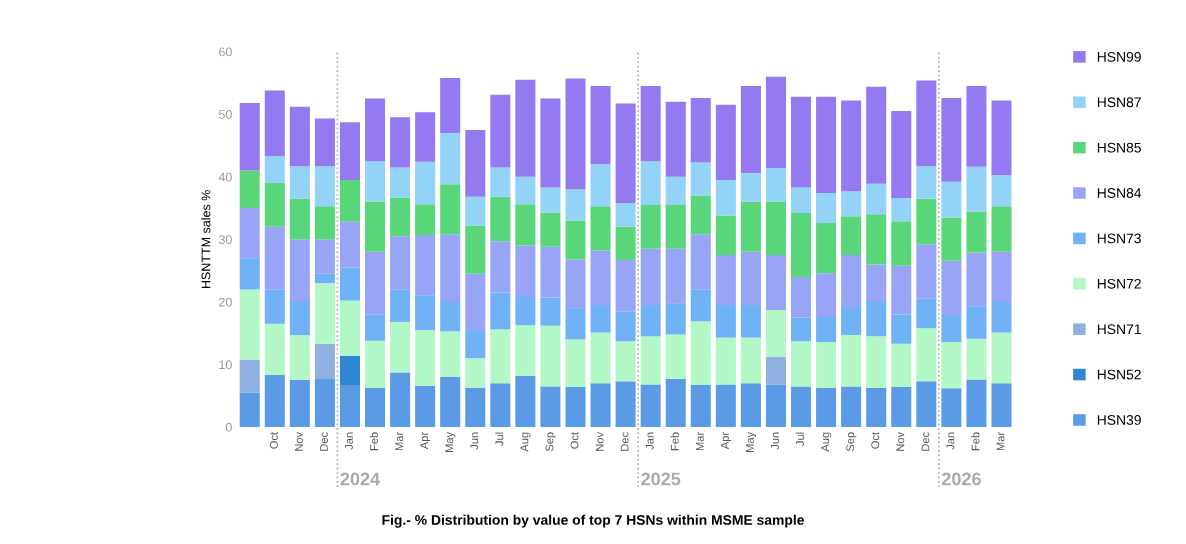 The width and height of the screenshot is (1186, 544). What do you see at coordinates (225, 365) in the screenshot?
I see `y-tick-label: 10` at bounding box center [225, 365].